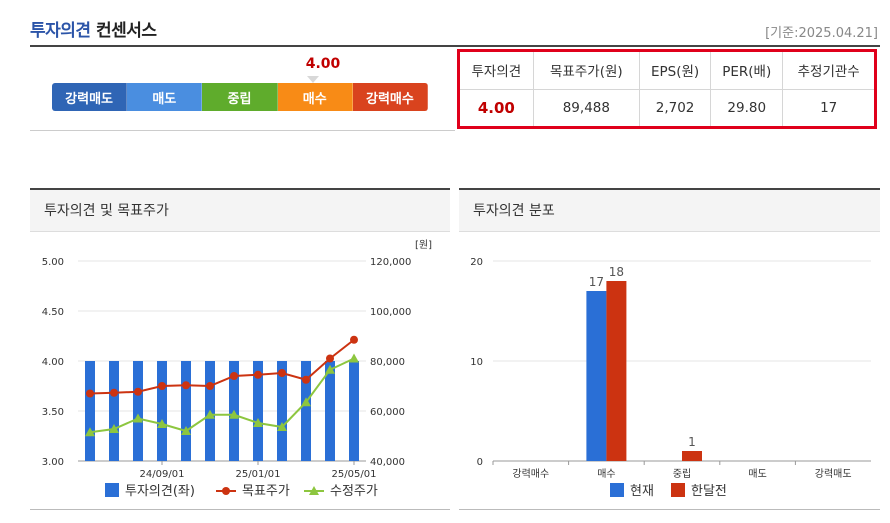 The image size is (890, 523). What do you see at coordinates (455, 46) in the screenshot?
I see `header-divider` at bounding box center [455, 46].